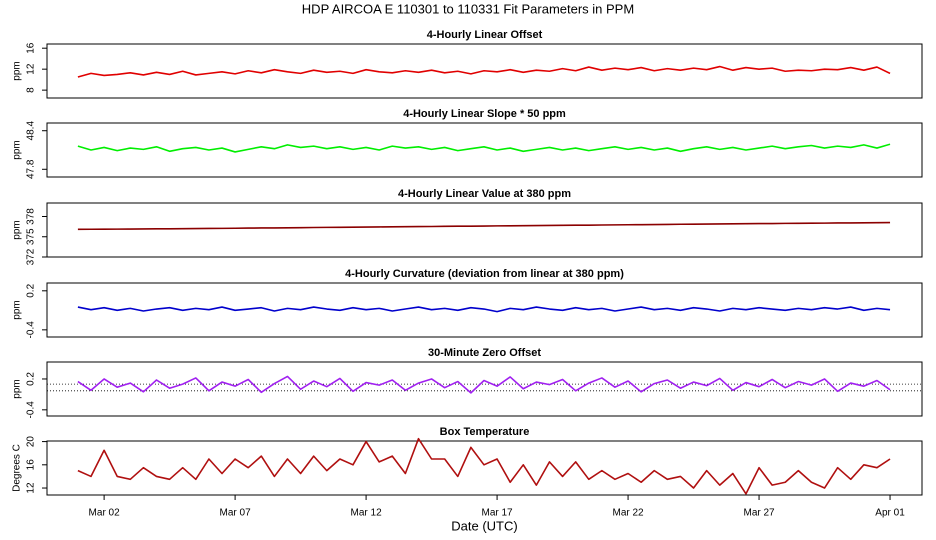 The height and width of the screenshot is (540, 936). Describe the element at coordinates (484, 525) in the screenshot. I see `x-axis-label: Date (UTC)` at that location.